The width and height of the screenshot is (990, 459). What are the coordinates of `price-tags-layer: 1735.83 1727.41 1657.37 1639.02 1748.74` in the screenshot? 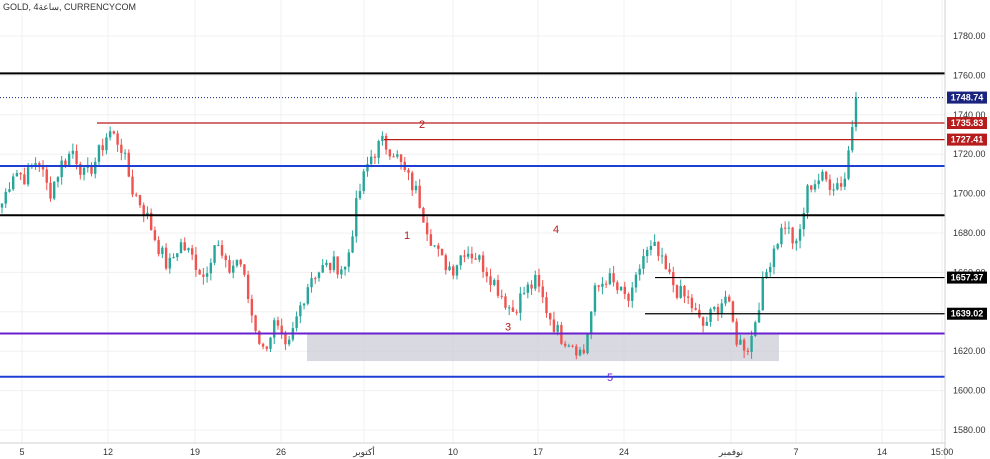 It's located at (967, 205).